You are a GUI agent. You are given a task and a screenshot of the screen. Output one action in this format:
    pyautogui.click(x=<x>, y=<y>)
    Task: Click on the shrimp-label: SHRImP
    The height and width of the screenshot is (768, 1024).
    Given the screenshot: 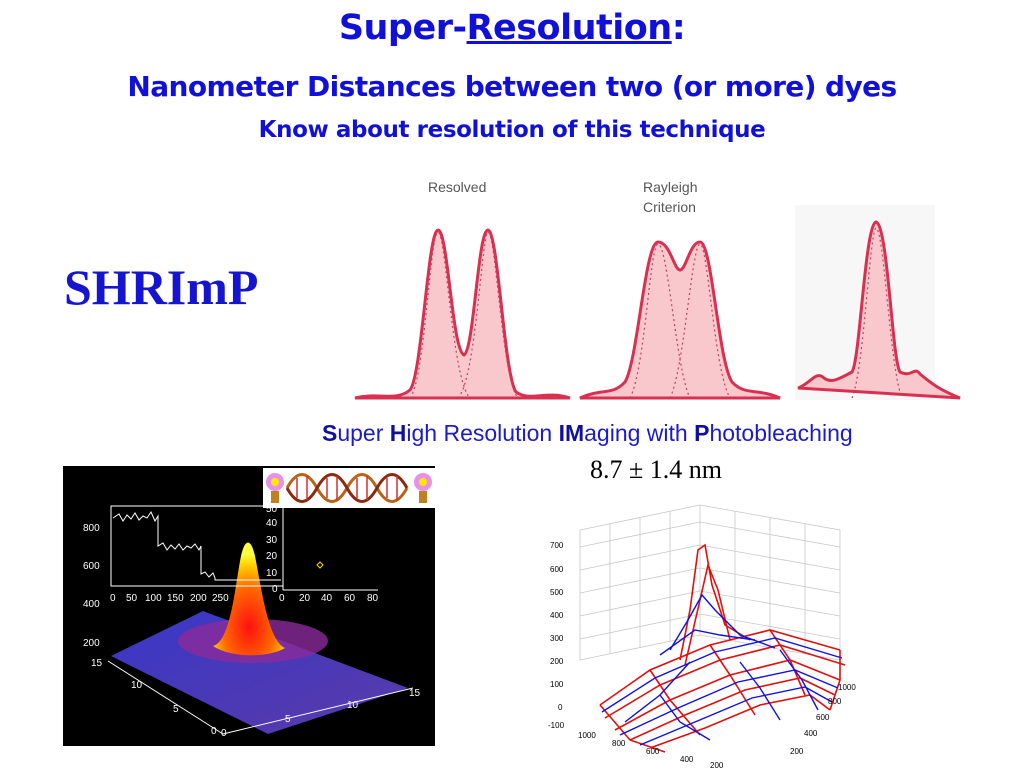 What is the action you would take?
    pyautogui.click(x=161, y=287)
    